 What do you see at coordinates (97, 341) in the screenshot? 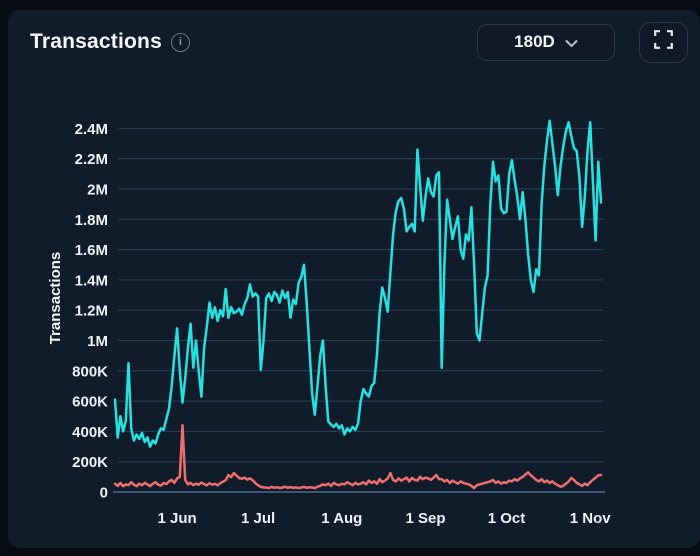
I see `y-tick-label: 1M` at bounding box center [97, 341].